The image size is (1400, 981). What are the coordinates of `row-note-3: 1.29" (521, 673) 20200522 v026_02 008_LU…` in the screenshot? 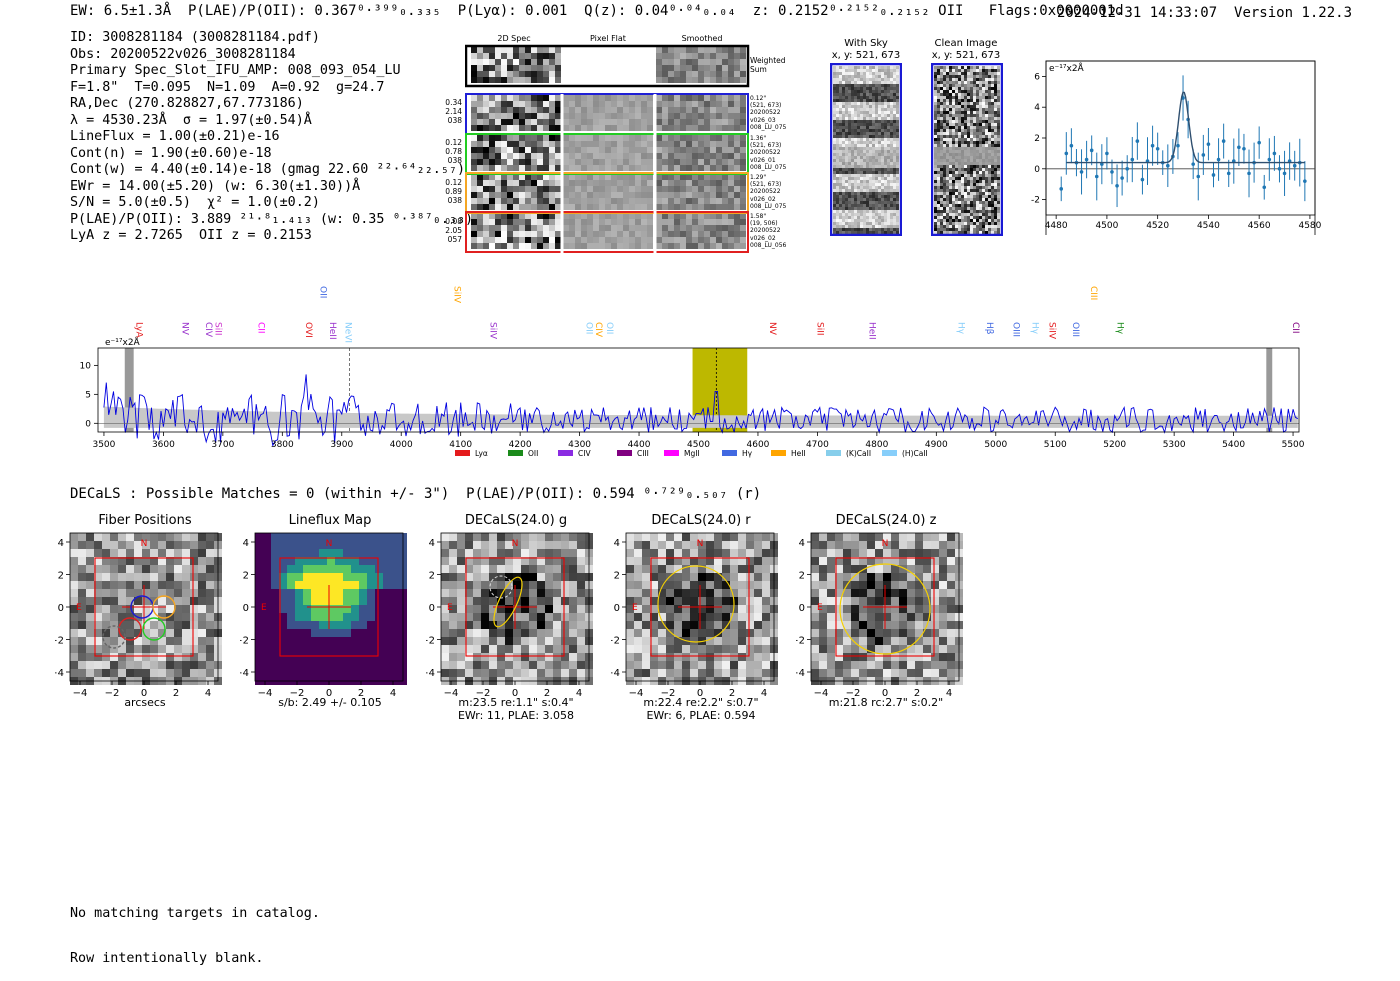 It's located at (768, 192).